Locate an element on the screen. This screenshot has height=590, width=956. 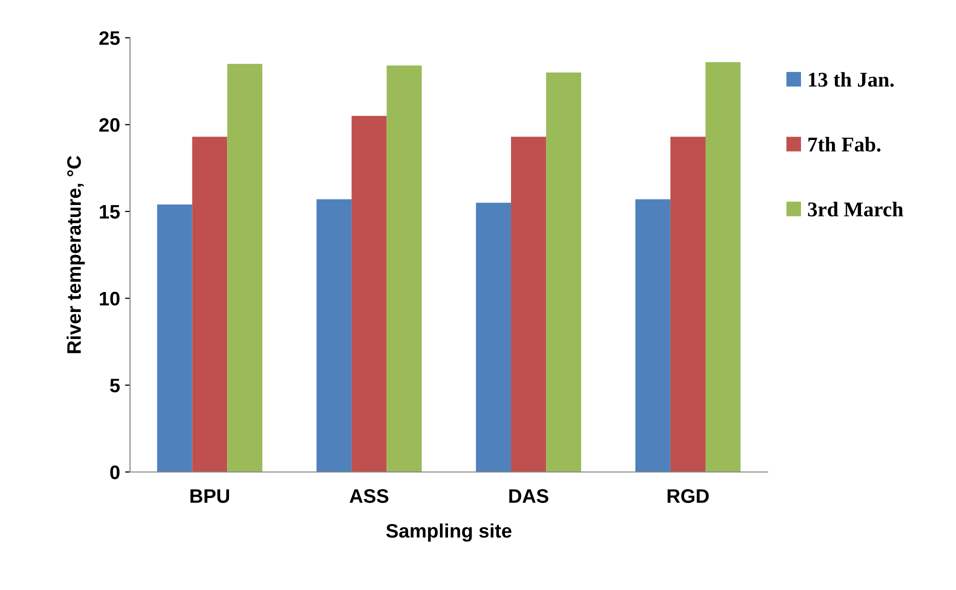
y-tick-label: 0 is located at coordinates (115, 472).